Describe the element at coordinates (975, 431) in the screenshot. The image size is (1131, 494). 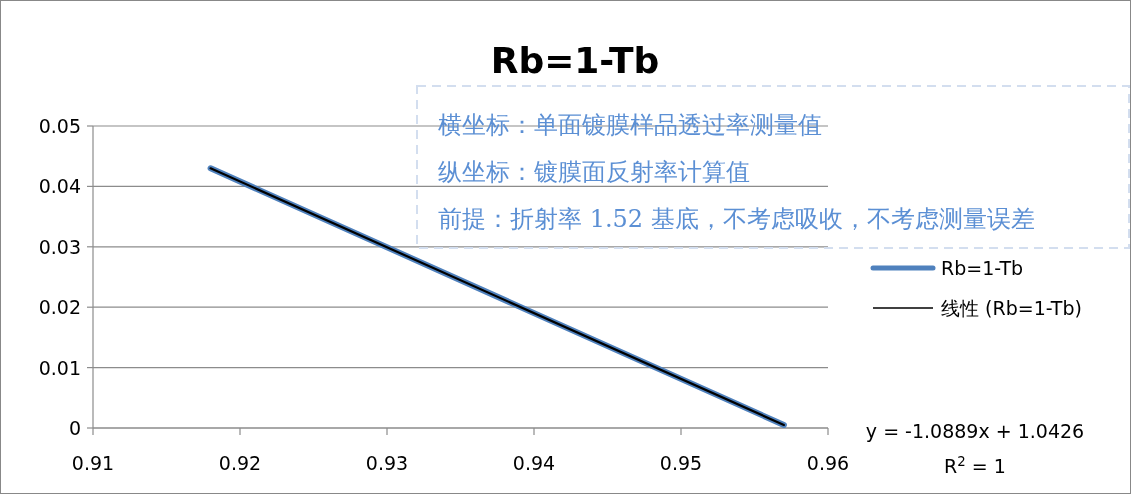
I see `text: y = -1.0889x + 1.0426` at that location.